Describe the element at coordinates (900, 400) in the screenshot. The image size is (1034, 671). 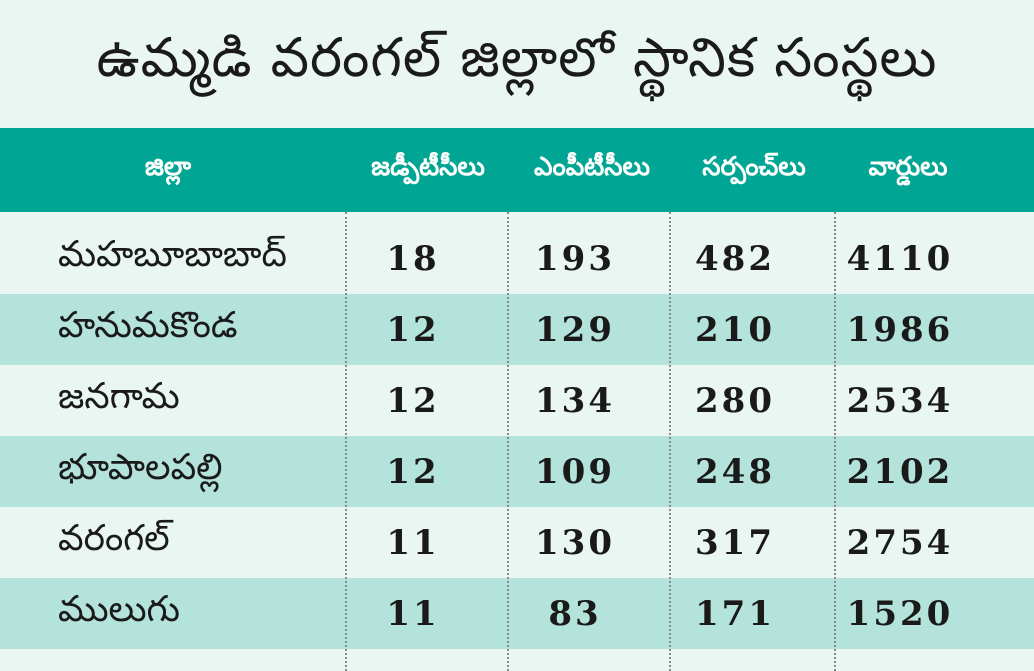
I see `ward-count: 2534` at that location.